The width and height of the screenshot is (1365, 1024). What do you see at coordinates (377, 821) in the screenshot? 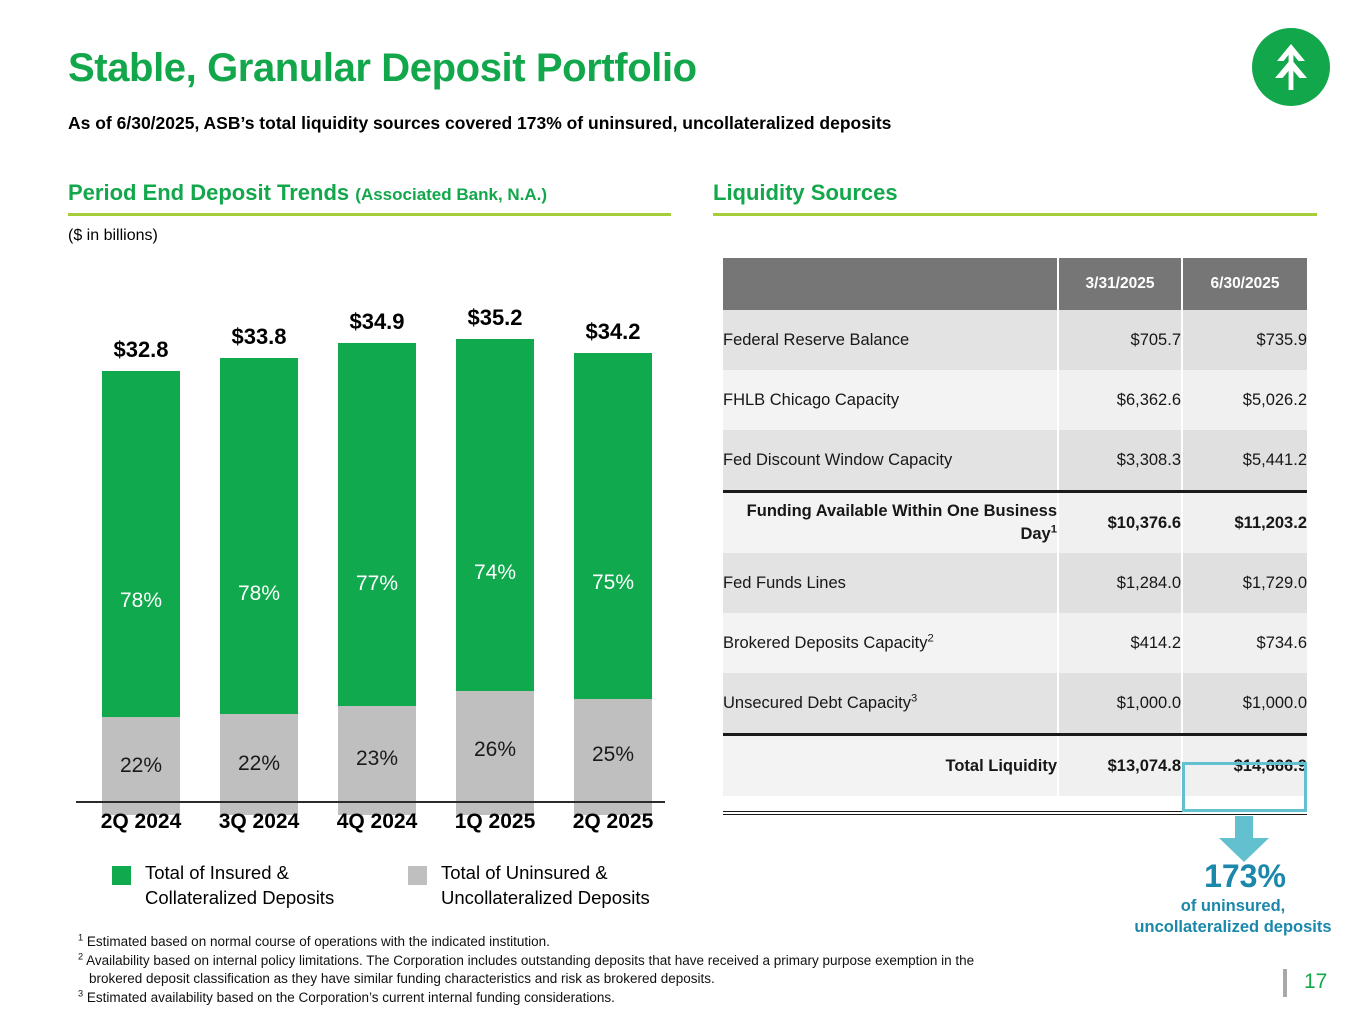
I see `x-axis-label-4q-2024: 4Q 2024` at bounding box center [377, 821].